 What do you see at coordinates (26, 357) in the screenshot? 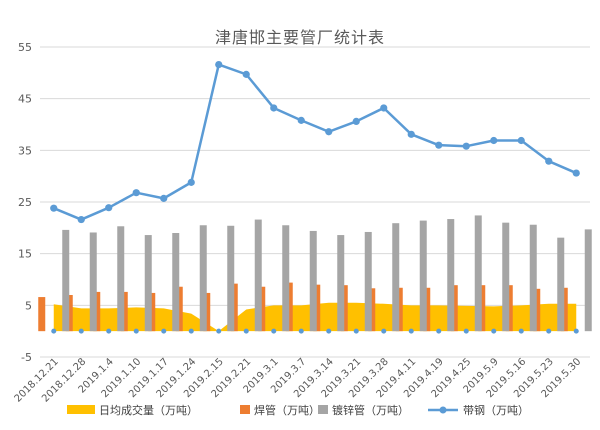
I see `y-tick-label-0: -5` at bounding box center [26, 357].